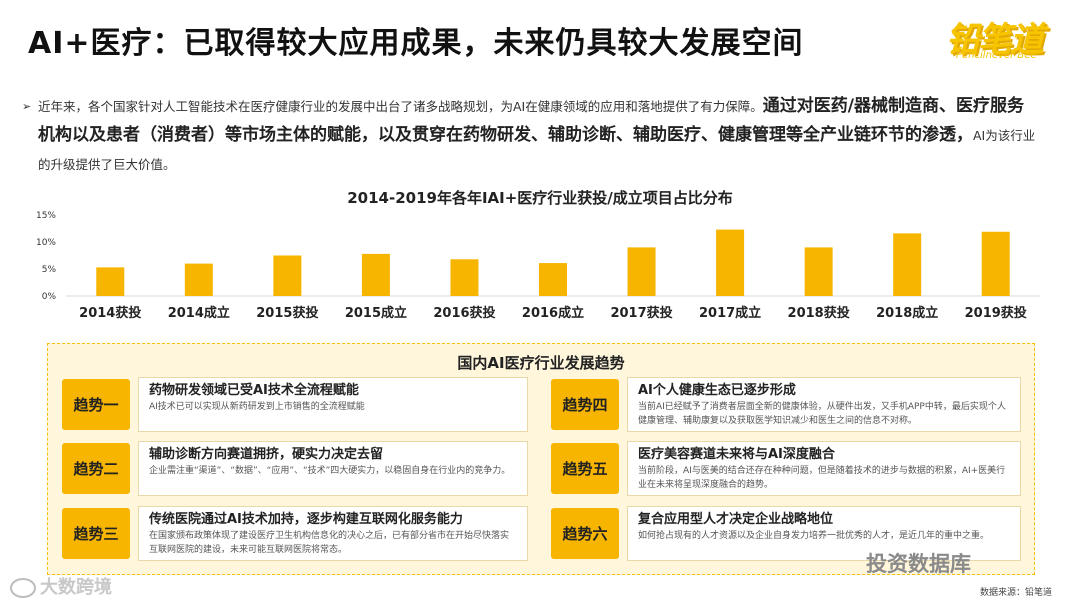 The width and height of the screenshot is (1080, 607). Describe the element at coordinates (287, 275) in the screenshot. I see `bar-2015获投` at that location.